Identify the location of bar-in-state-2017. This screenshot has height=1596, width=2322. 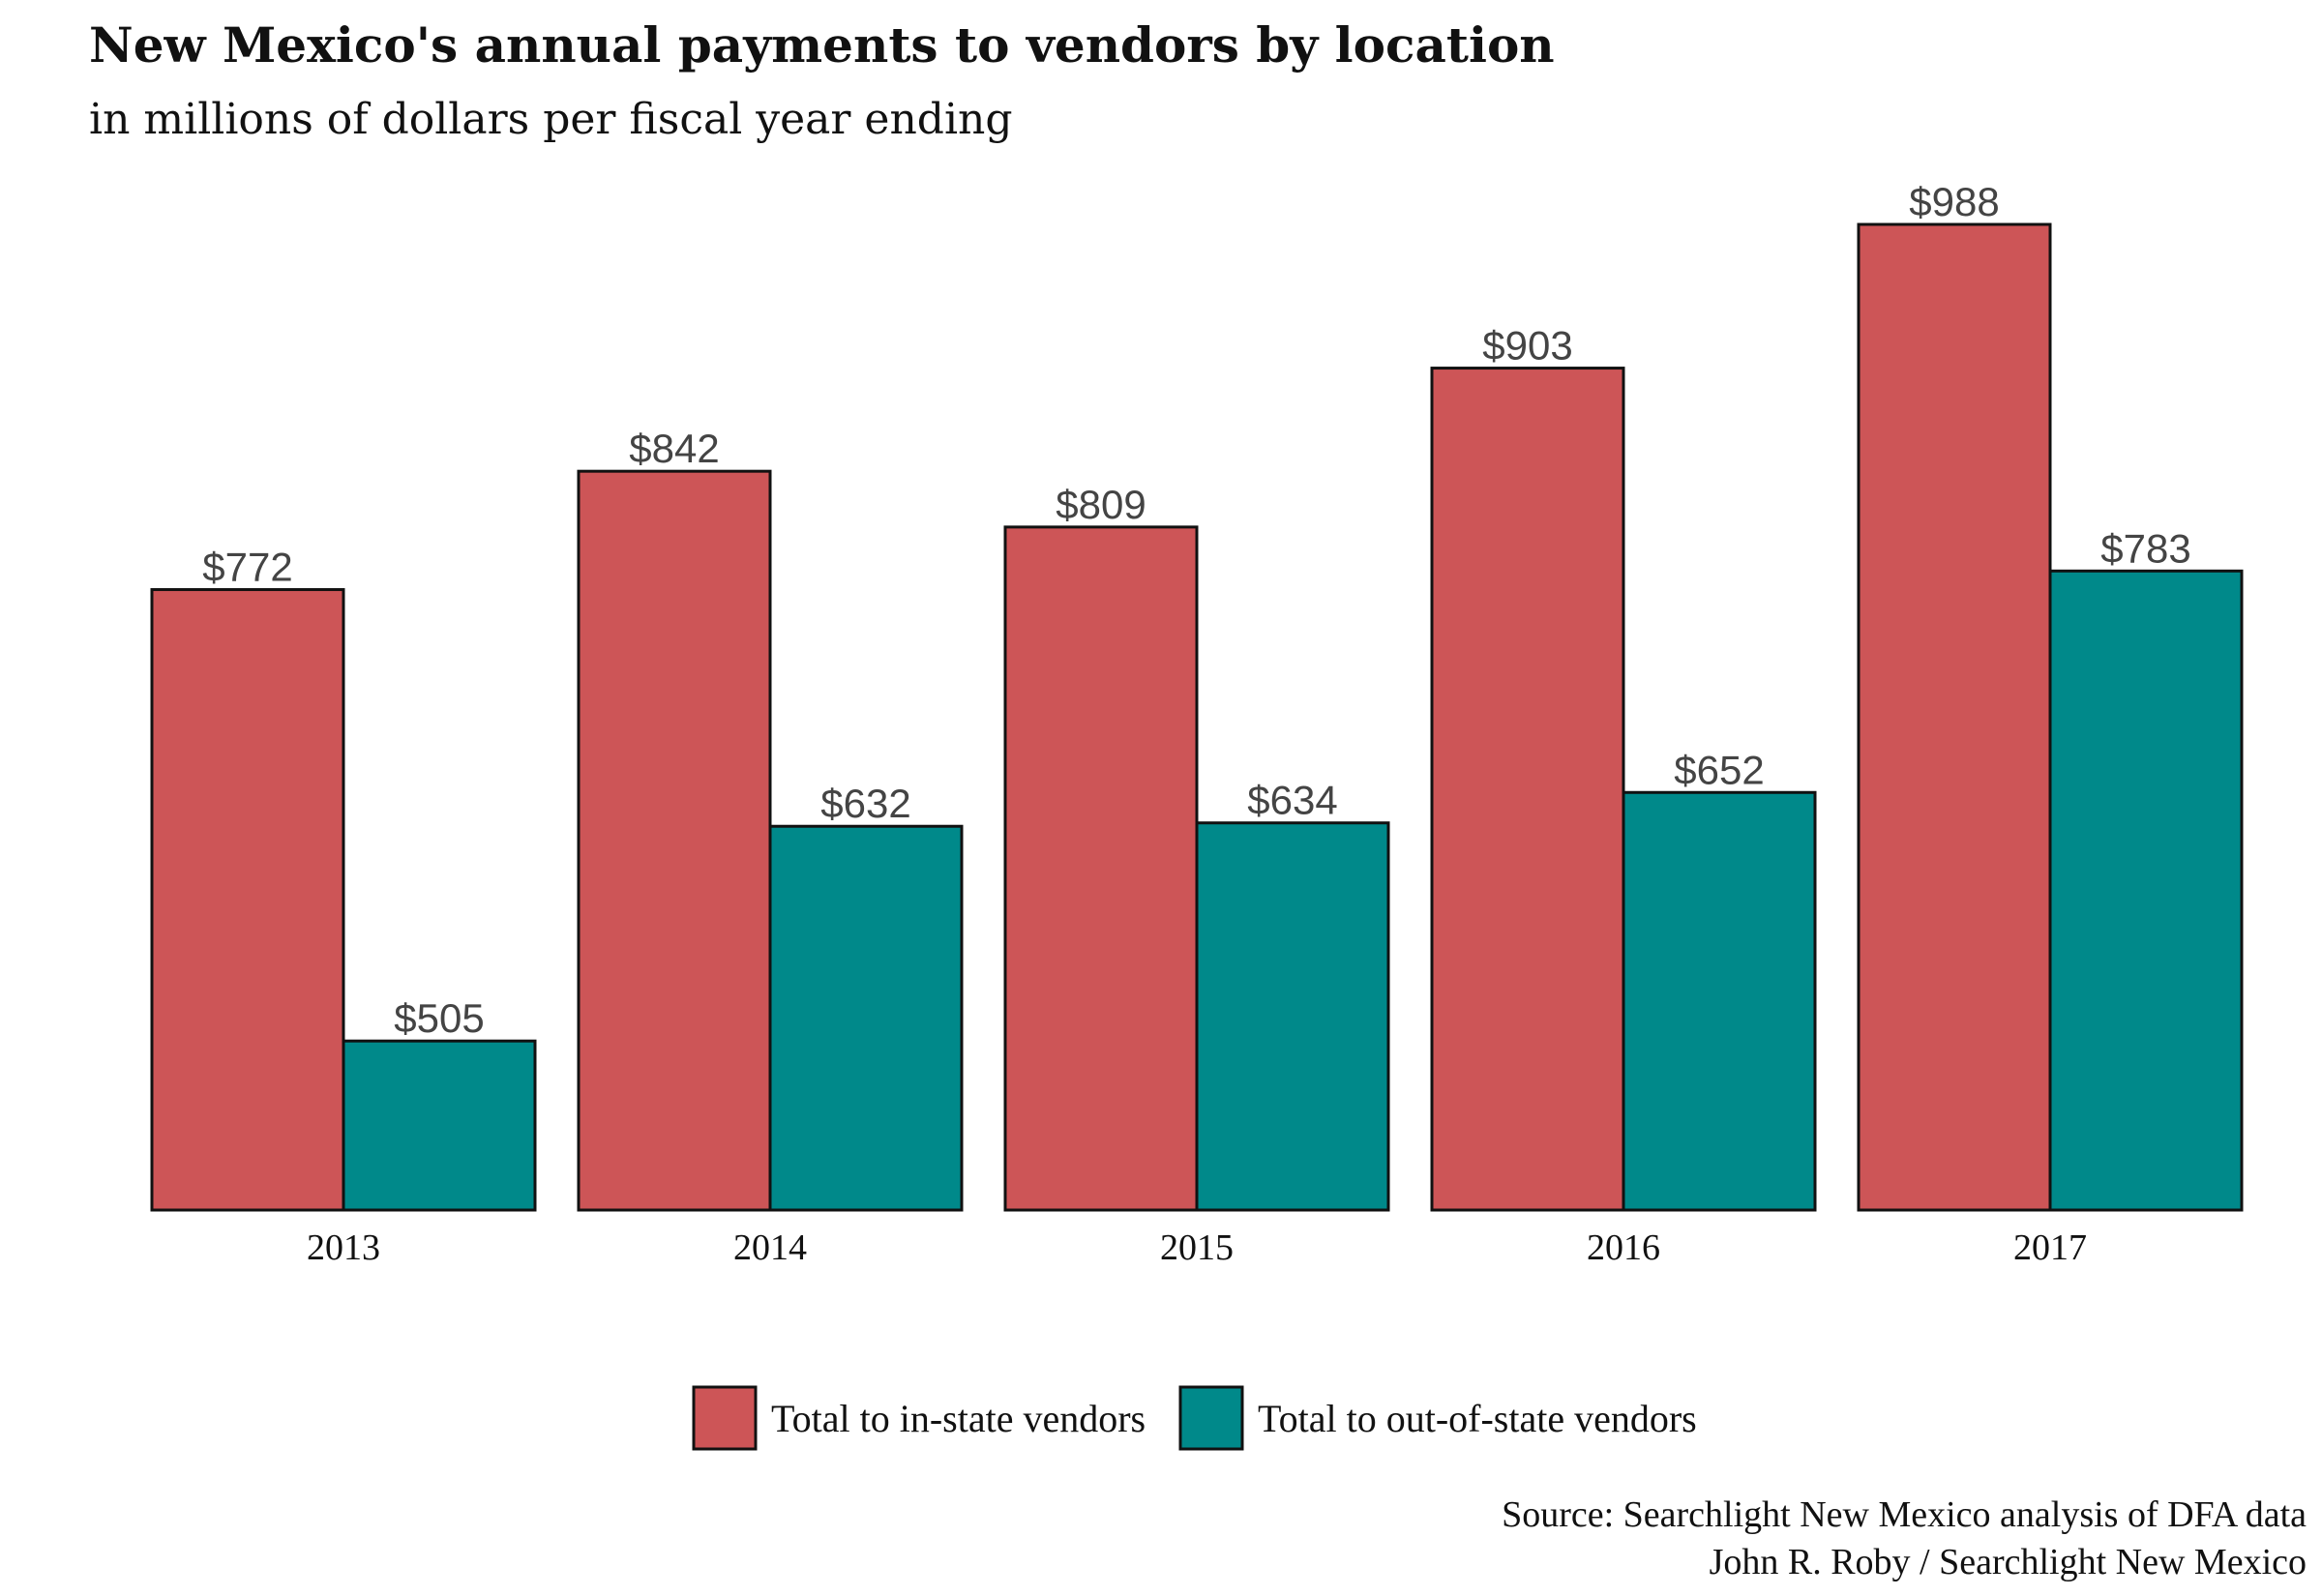
(1954, 717).